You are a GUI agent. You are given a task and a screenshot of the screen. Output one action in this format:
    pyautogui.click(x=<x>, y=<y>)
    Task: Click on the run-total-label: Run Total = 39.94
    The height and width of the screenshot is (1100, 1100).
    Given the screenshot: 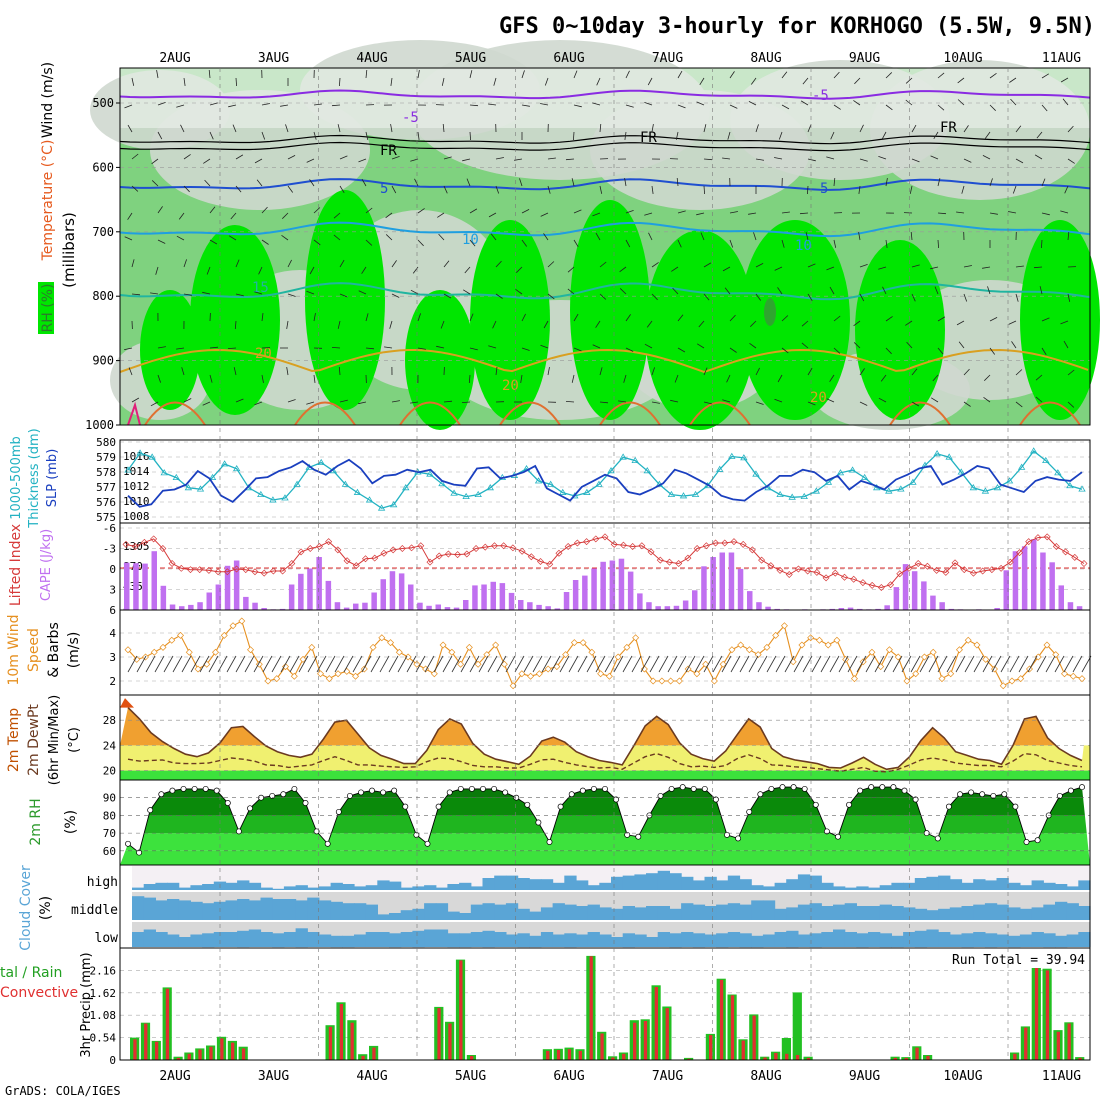 What is the action you would take?
    pyautogui.click(x=1018, y=960)
    